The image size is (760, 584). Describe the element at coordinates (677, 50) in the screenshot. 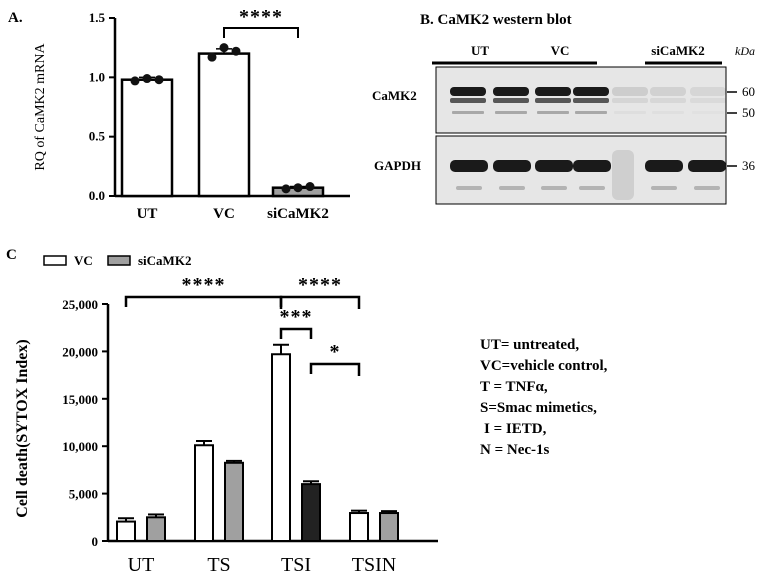

I see `blot-group-sicamk2: siCaMK2` at that location.